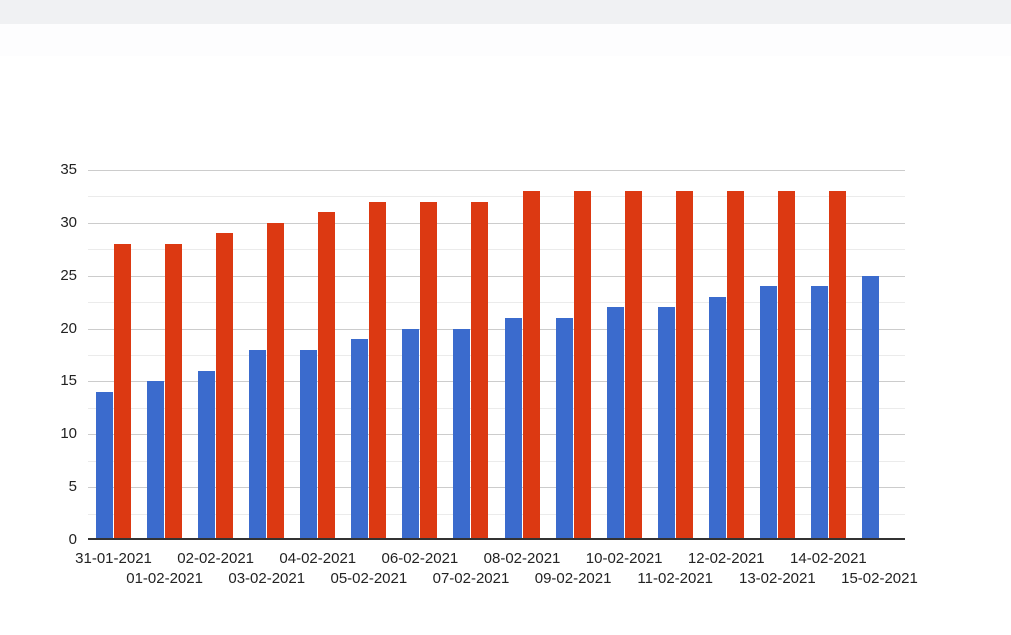  What do you see at coordinates (68, 381) in the screenshot?
I see `y-tick-label: 15` at bounding box center [68, 381].